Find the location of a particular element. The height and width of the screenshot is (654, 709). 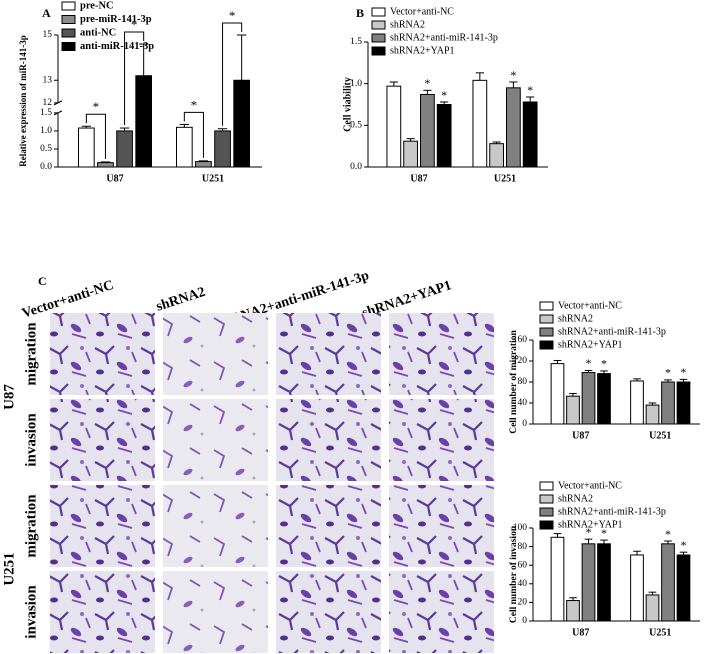

row-label: migration is located at coordinates (31, 354).